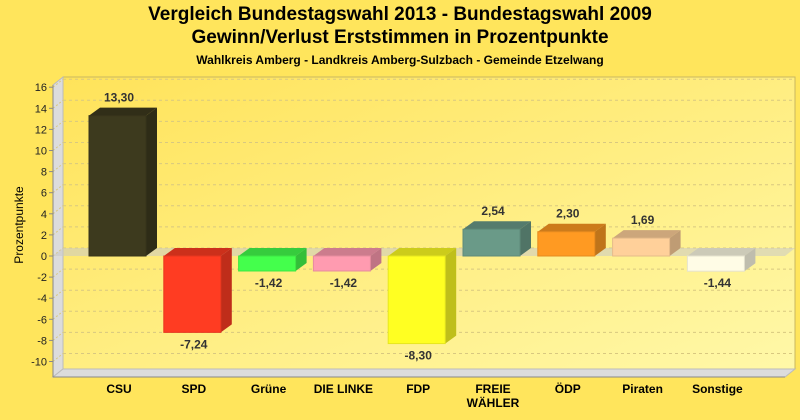 The image size is (800, 420). I want to click on x-tick-label: WÄHLER, so click(493, 402).